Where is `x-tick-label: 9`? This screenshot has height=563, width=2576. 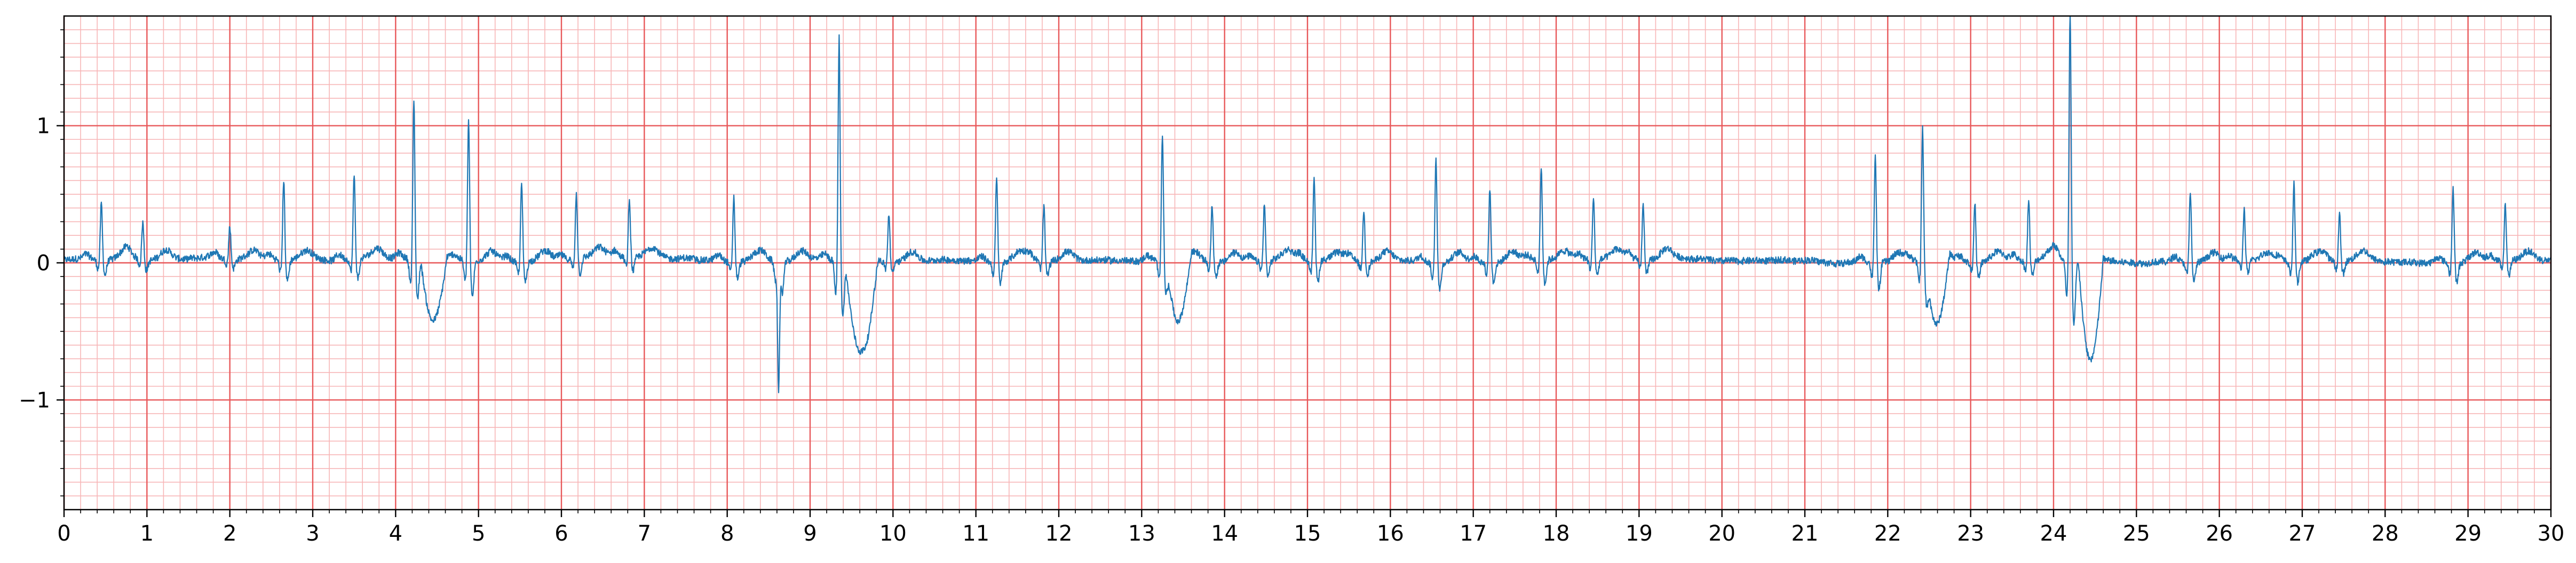
x-tick-label: 9 is located at coordinates (810, 533).